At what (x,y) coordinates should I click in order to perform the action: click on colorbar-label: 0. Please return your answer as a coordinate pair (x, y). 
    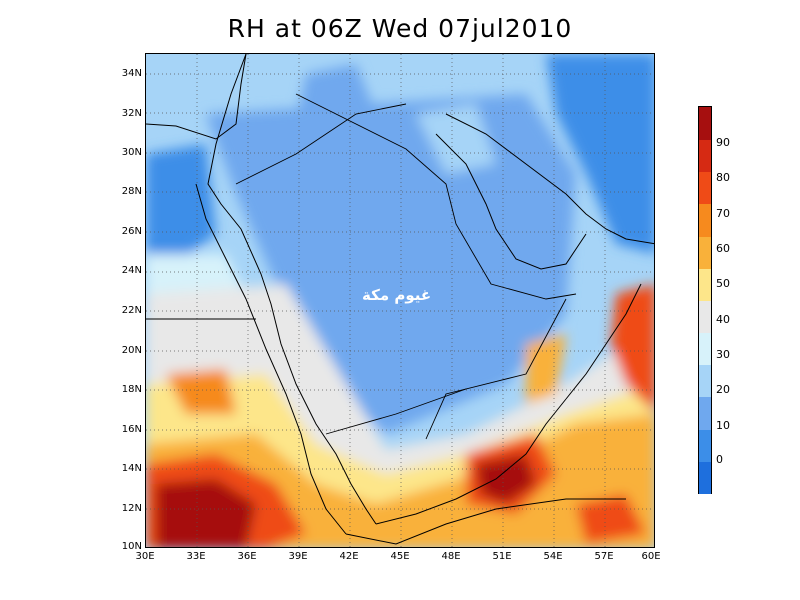
    Looking at the image, I should click on (719, 459).